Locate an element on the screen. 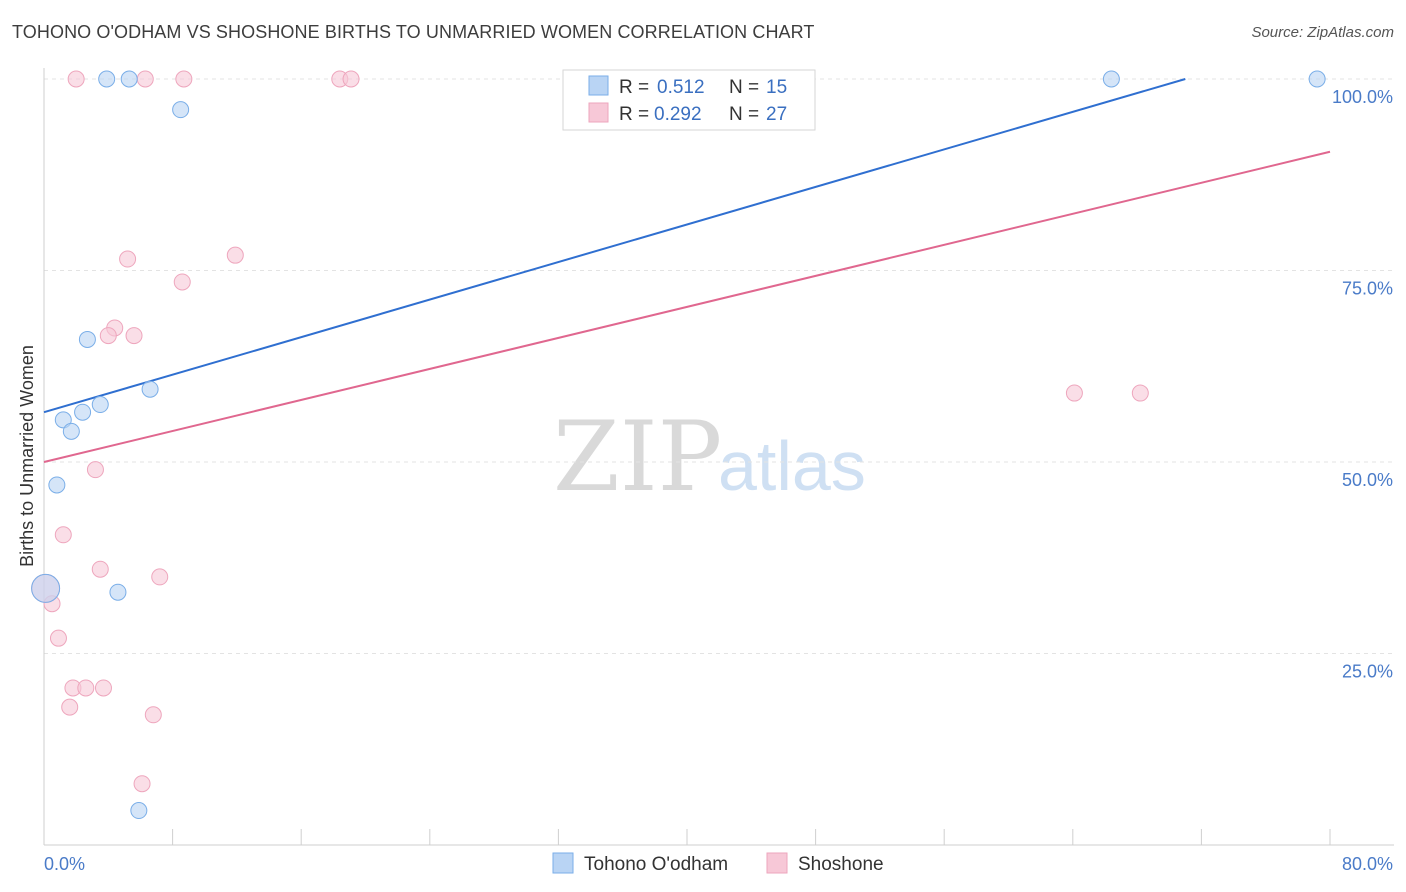 This screenshot has width=1406, height=892. y-axis-title: Births to Unmarried Women is located at coordinates (27, 456).